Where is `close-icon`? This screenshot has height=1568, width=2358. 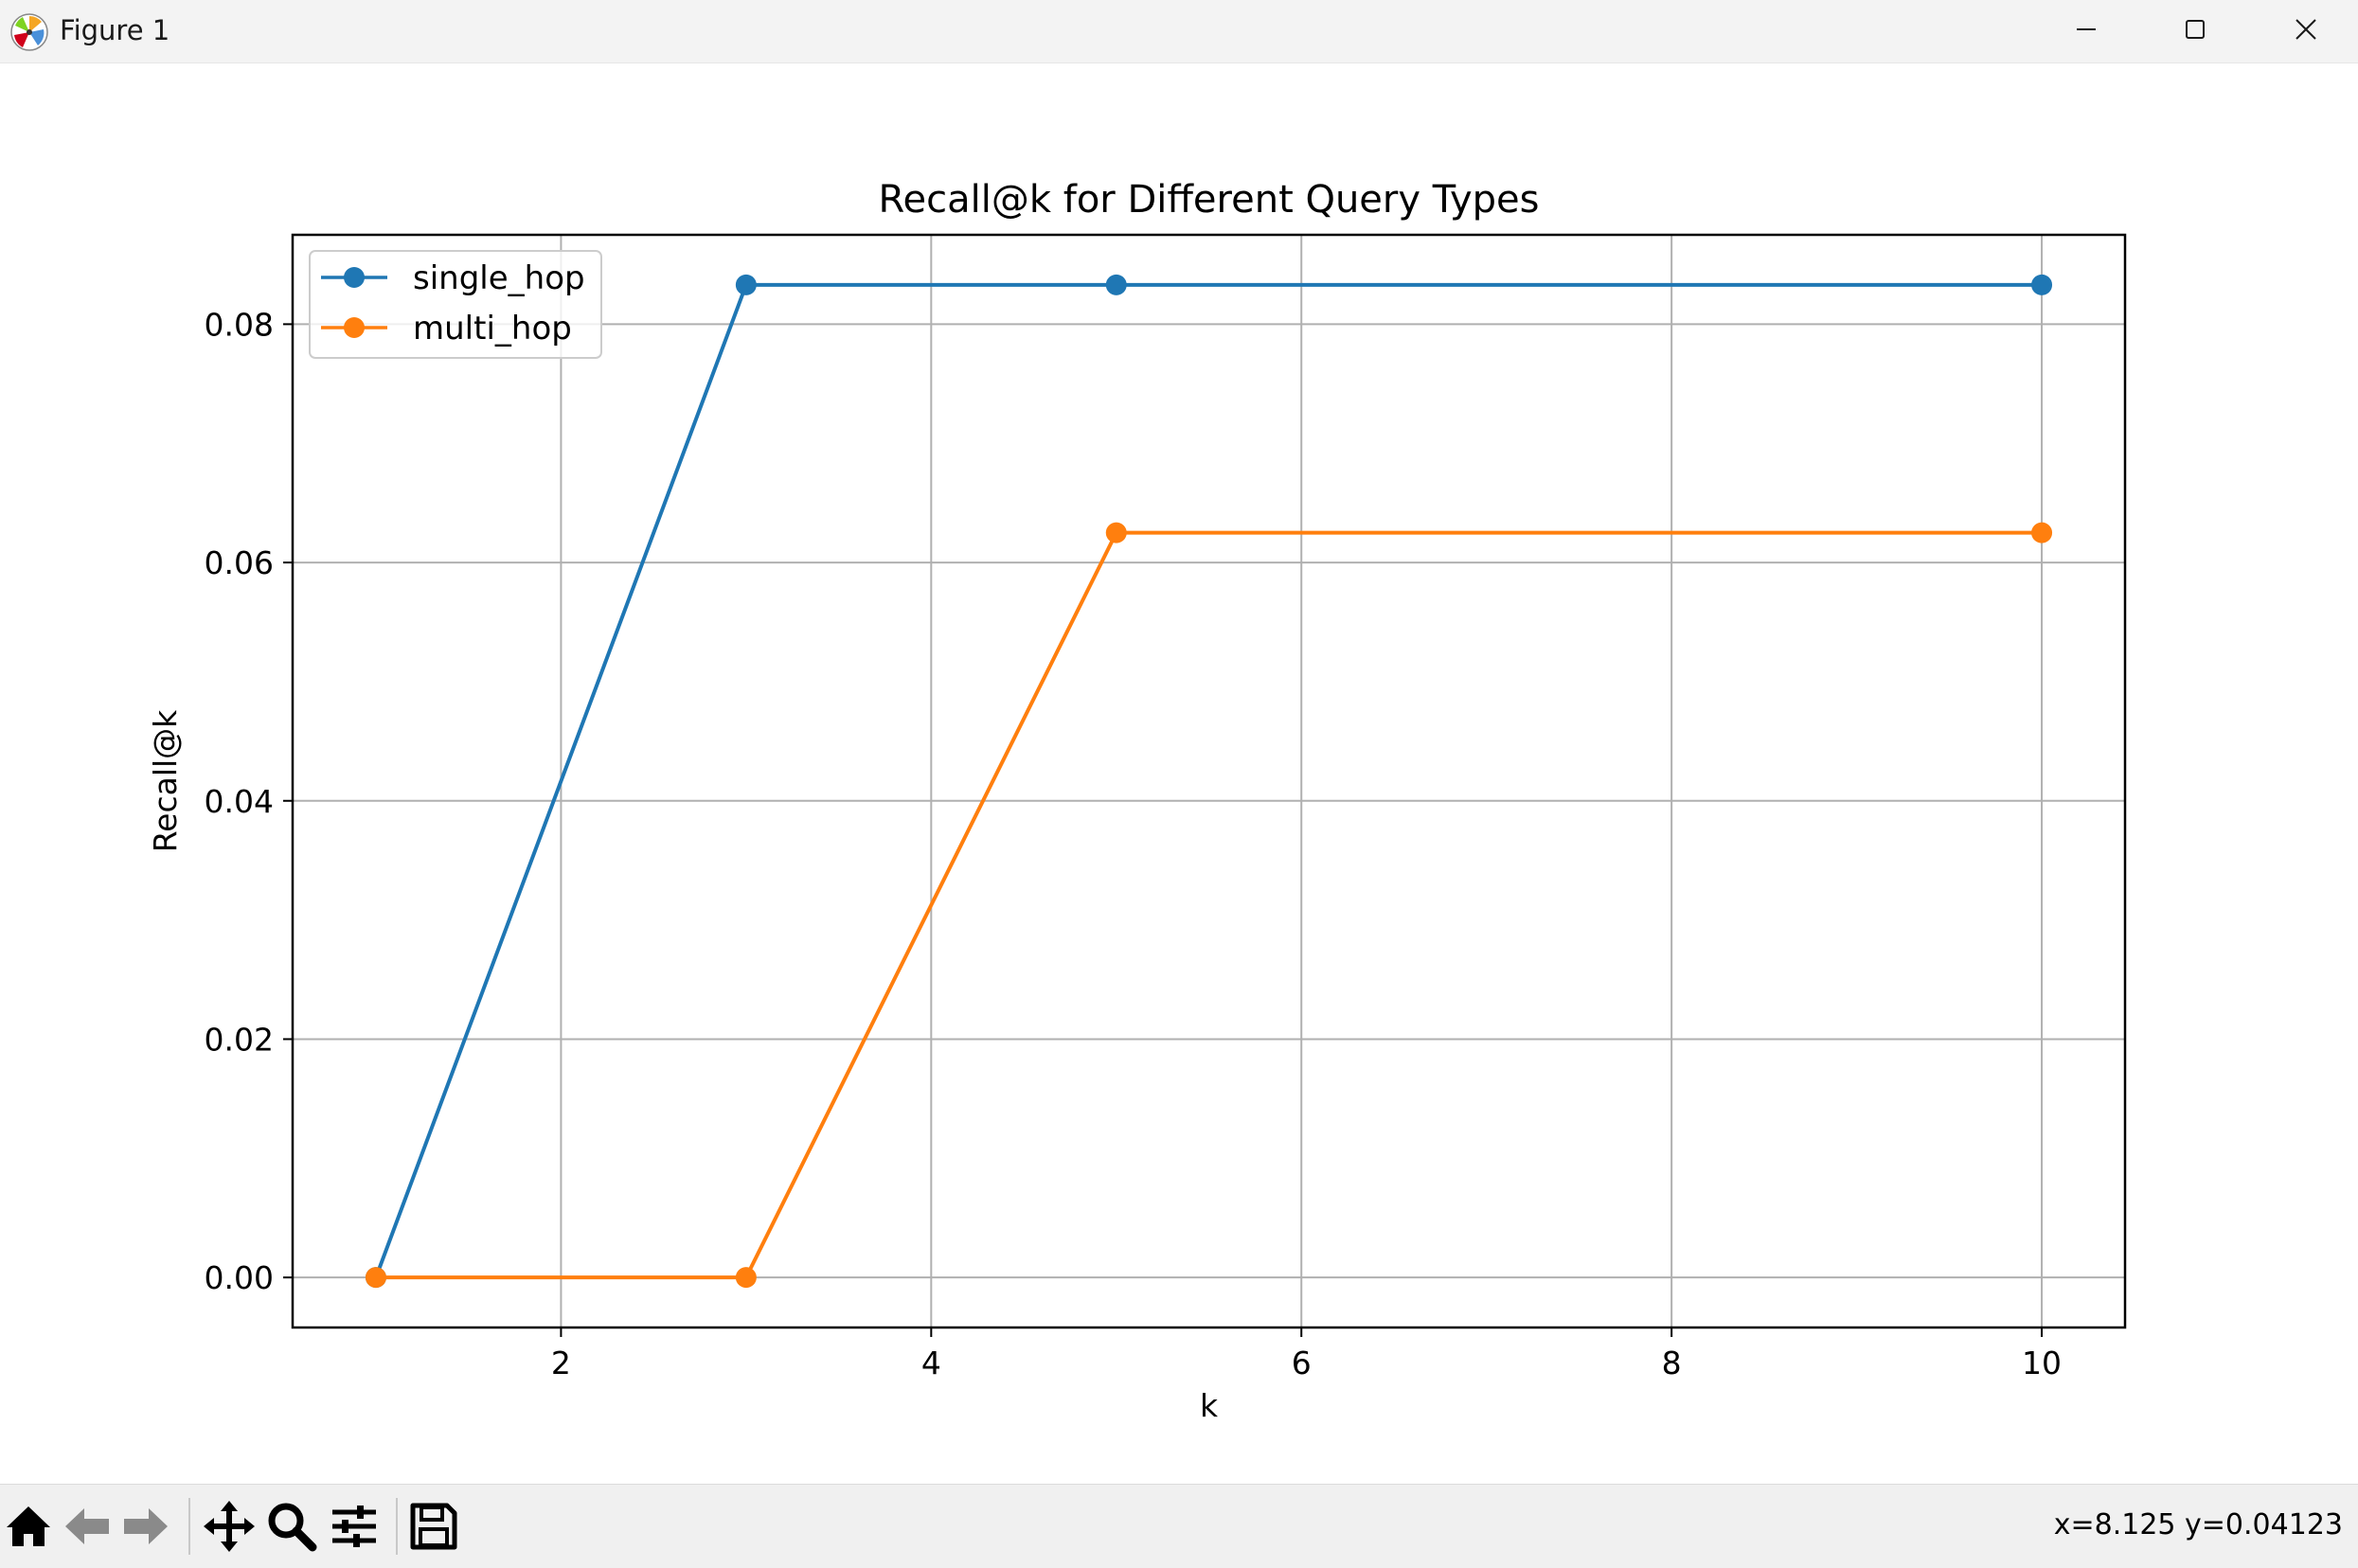
close-icon is located at coordinates (2305, 29).